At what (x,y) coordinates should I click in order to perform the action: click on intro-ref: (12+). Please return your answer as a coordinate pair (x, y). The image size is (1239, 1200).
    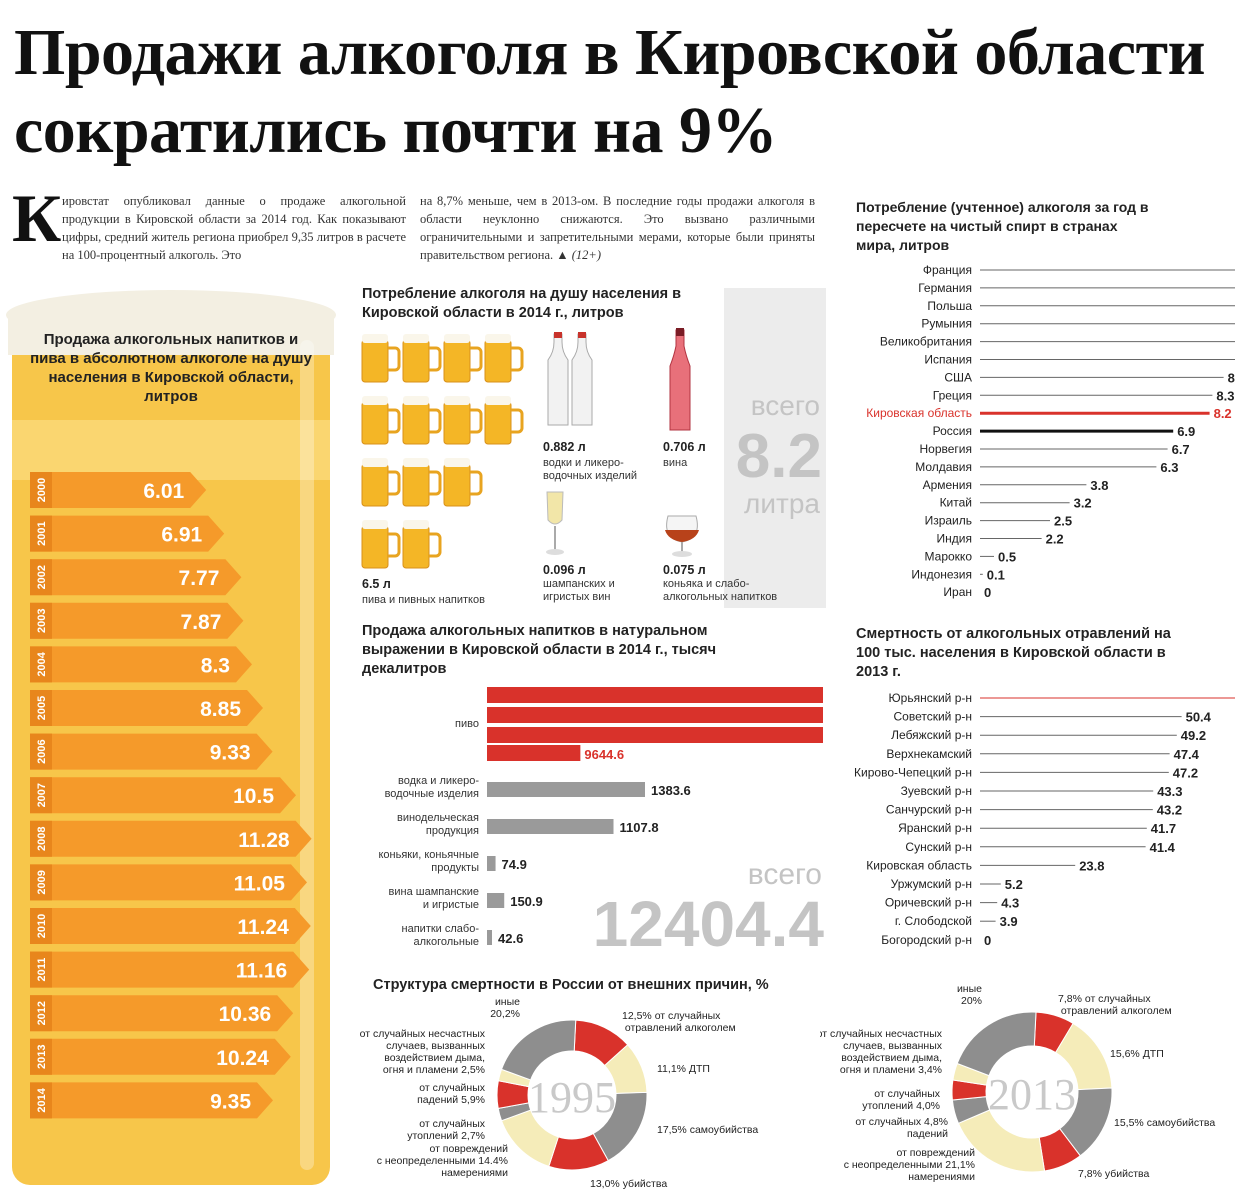
    Looking at the image, I should click on (586, 255).